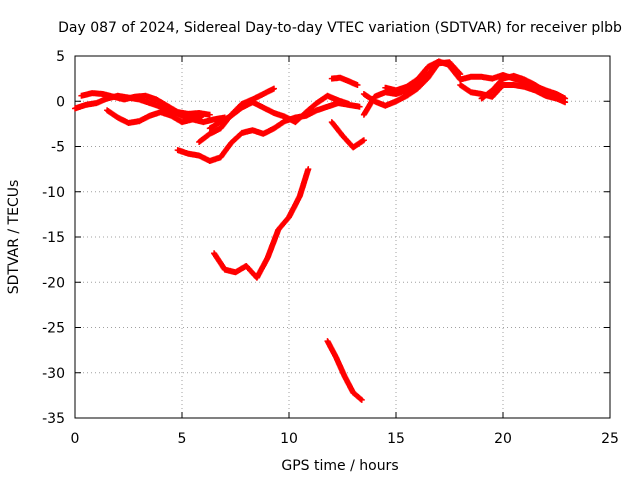 The height and width of the screenshot is (480, 640). What do you see at coordinates (60, 57) in the screenshot?
I see `y-tick-label: 5` at bounding box center [60, 57].